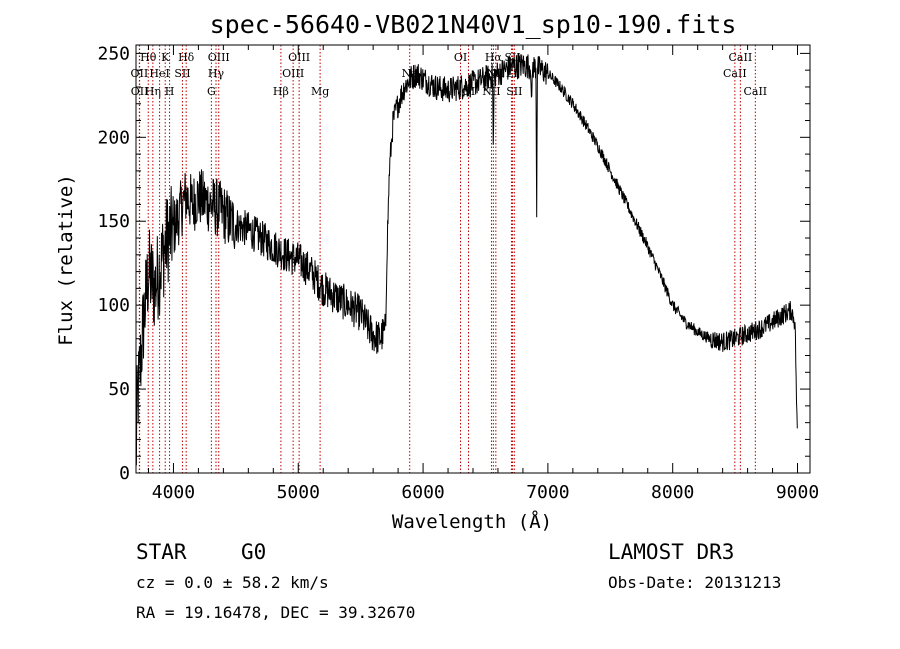 This screenshot has width=900, height=649. What do you see at coordinates (298, 492) in the screenshot?
I see `x-tick-label: 5000` at bounding box center [298, 492].